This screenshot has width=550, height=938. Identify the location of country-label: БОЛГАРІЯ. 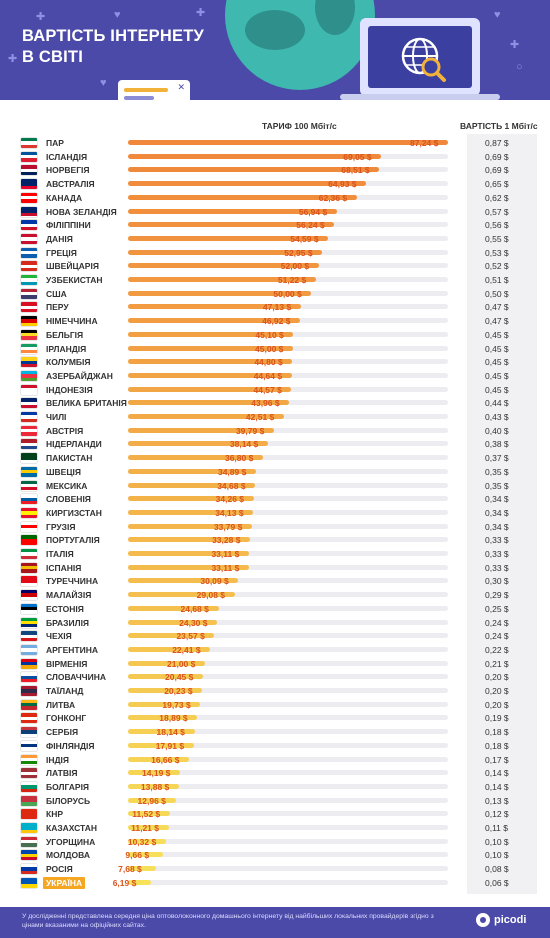
(68, 786).